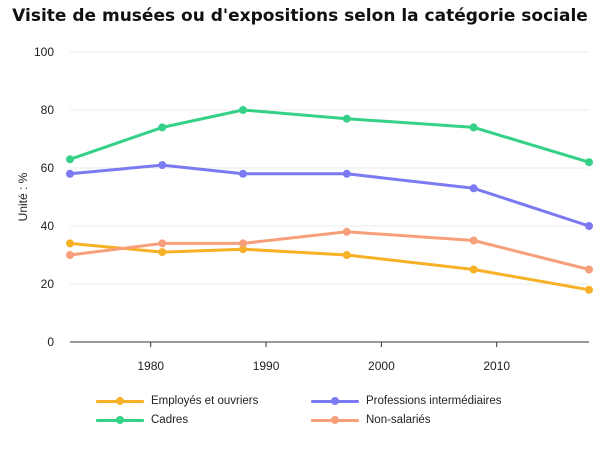 The height and width of the screenshot is (450, 600). Describe the element at coordinates (170, 420) in the screenshot. I see `legend-label: Cadres` at that location.